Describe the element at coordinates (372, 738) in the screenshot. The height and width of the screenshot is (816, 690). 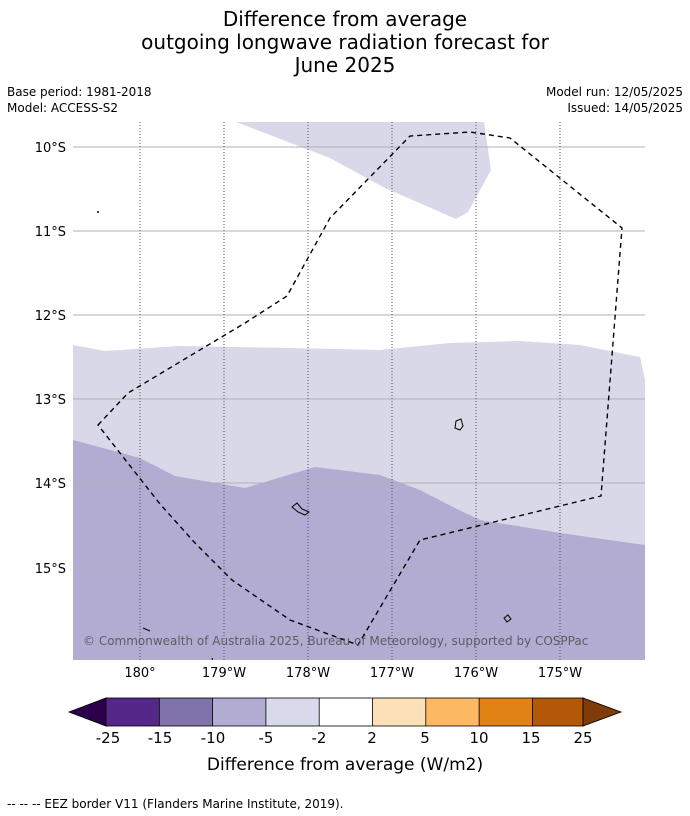
I see `colorbar-tick-label: 2` at that location.